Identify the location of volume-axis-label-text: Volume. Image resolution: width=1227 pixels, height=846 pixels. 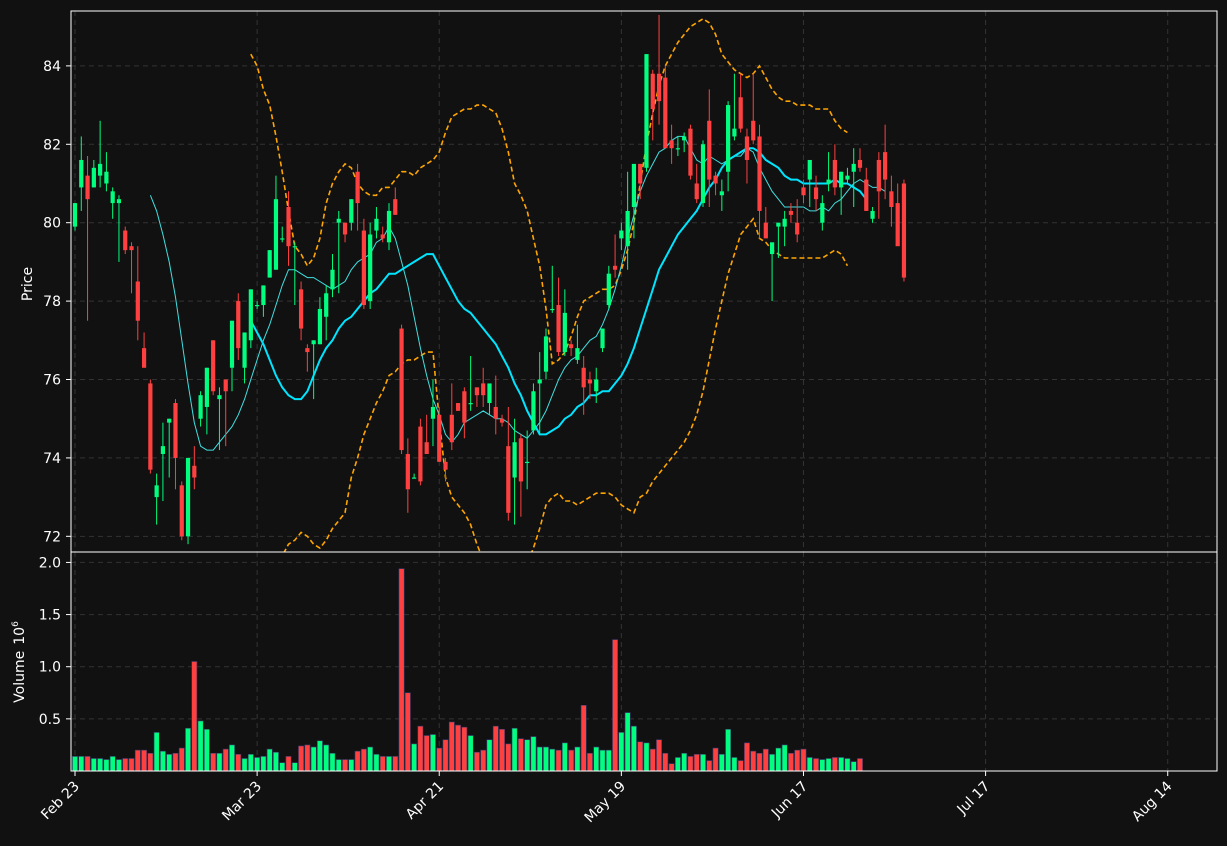
(20, 677).